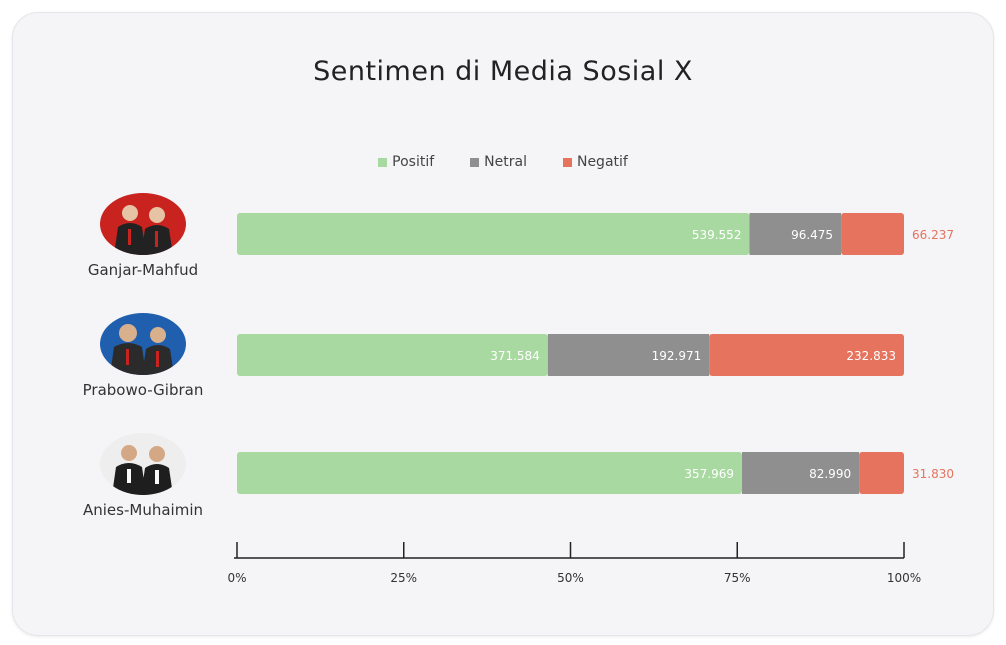 The width and height of the screenshot is (1006, 645). Describe the element at coordinates (143, 390) in the screenshot. I see `category-label: Prabowo-Gibran` at that location.